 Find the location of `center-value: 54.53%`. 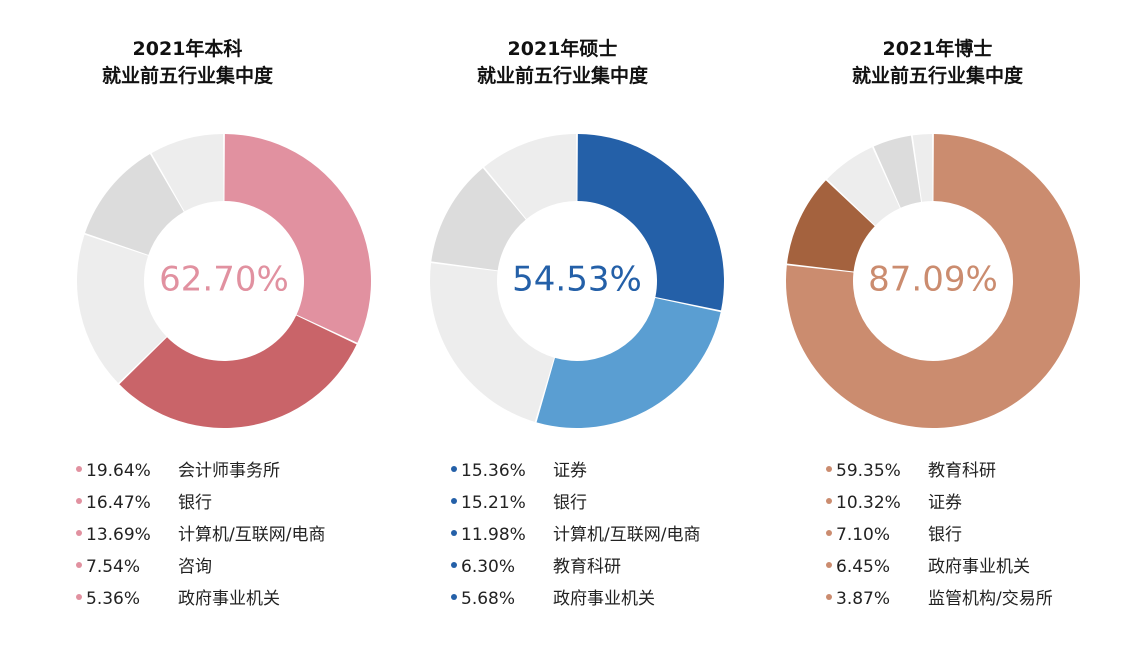

center-value: 54.53% is located at coordinates (577, 280).